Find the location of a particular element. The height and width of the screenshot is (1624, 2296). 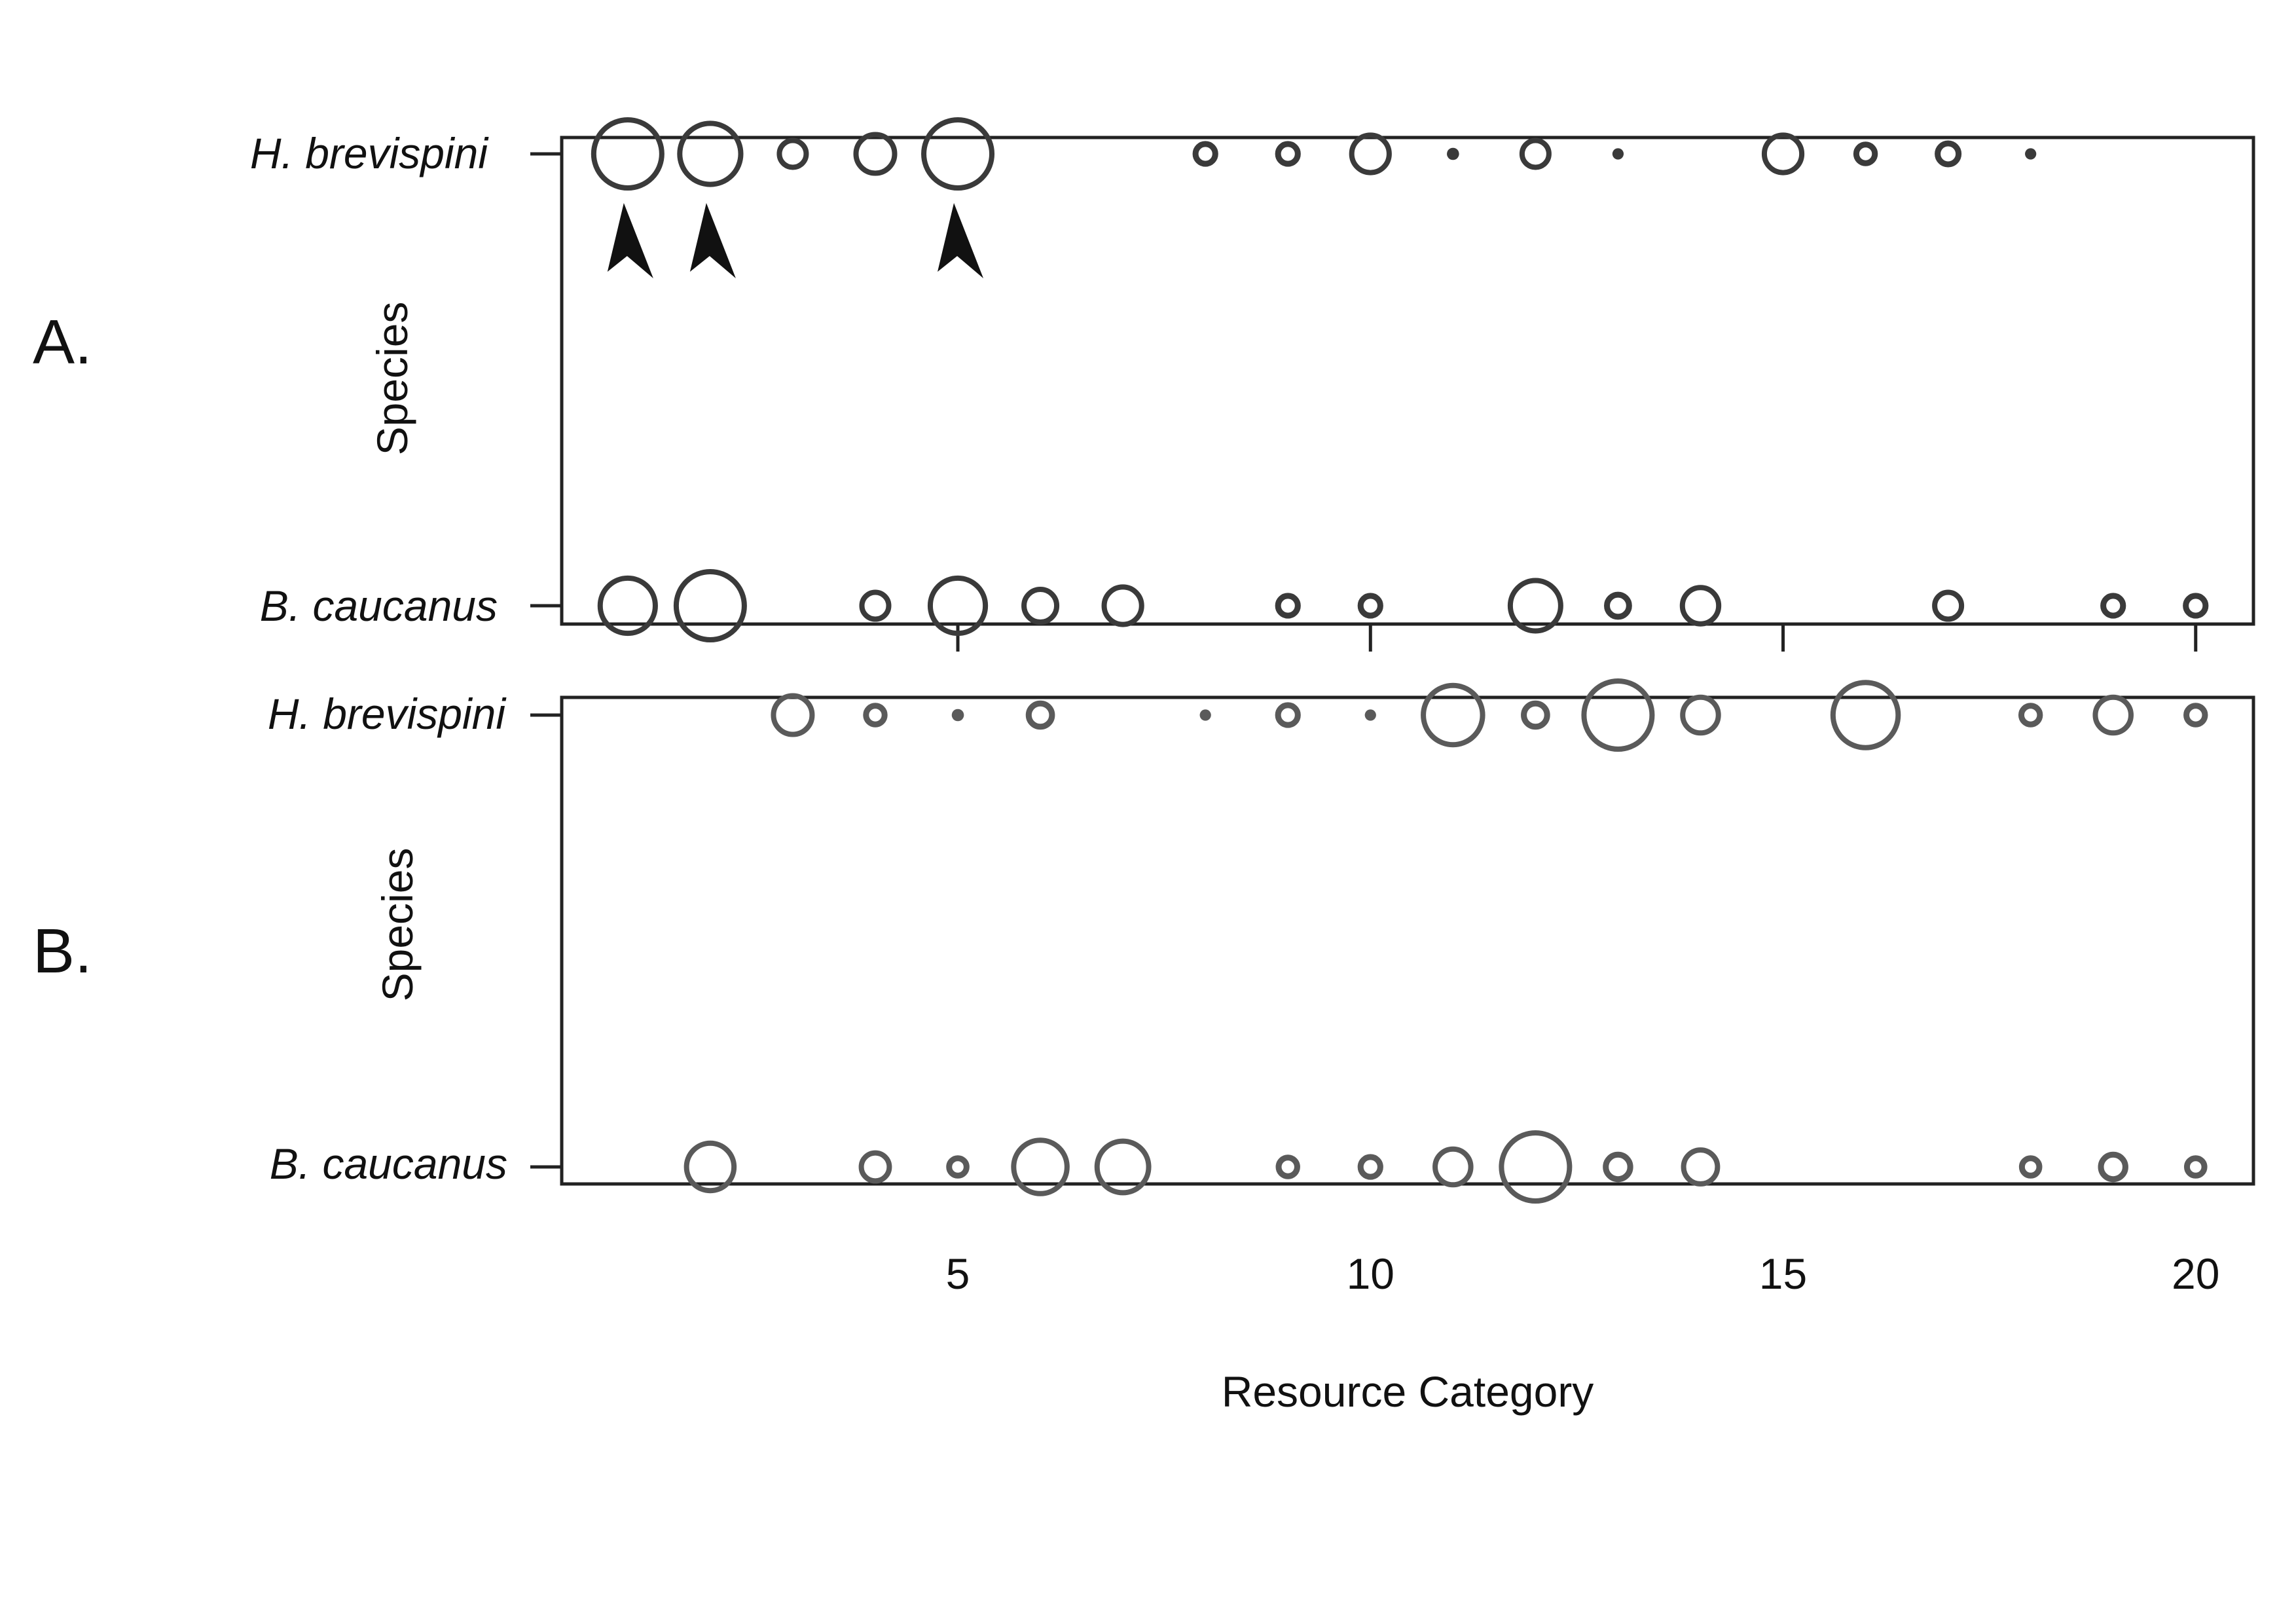

panel-b-x-tick-labels: 5 10 15 20 is located at coordinates (1583, 1273).